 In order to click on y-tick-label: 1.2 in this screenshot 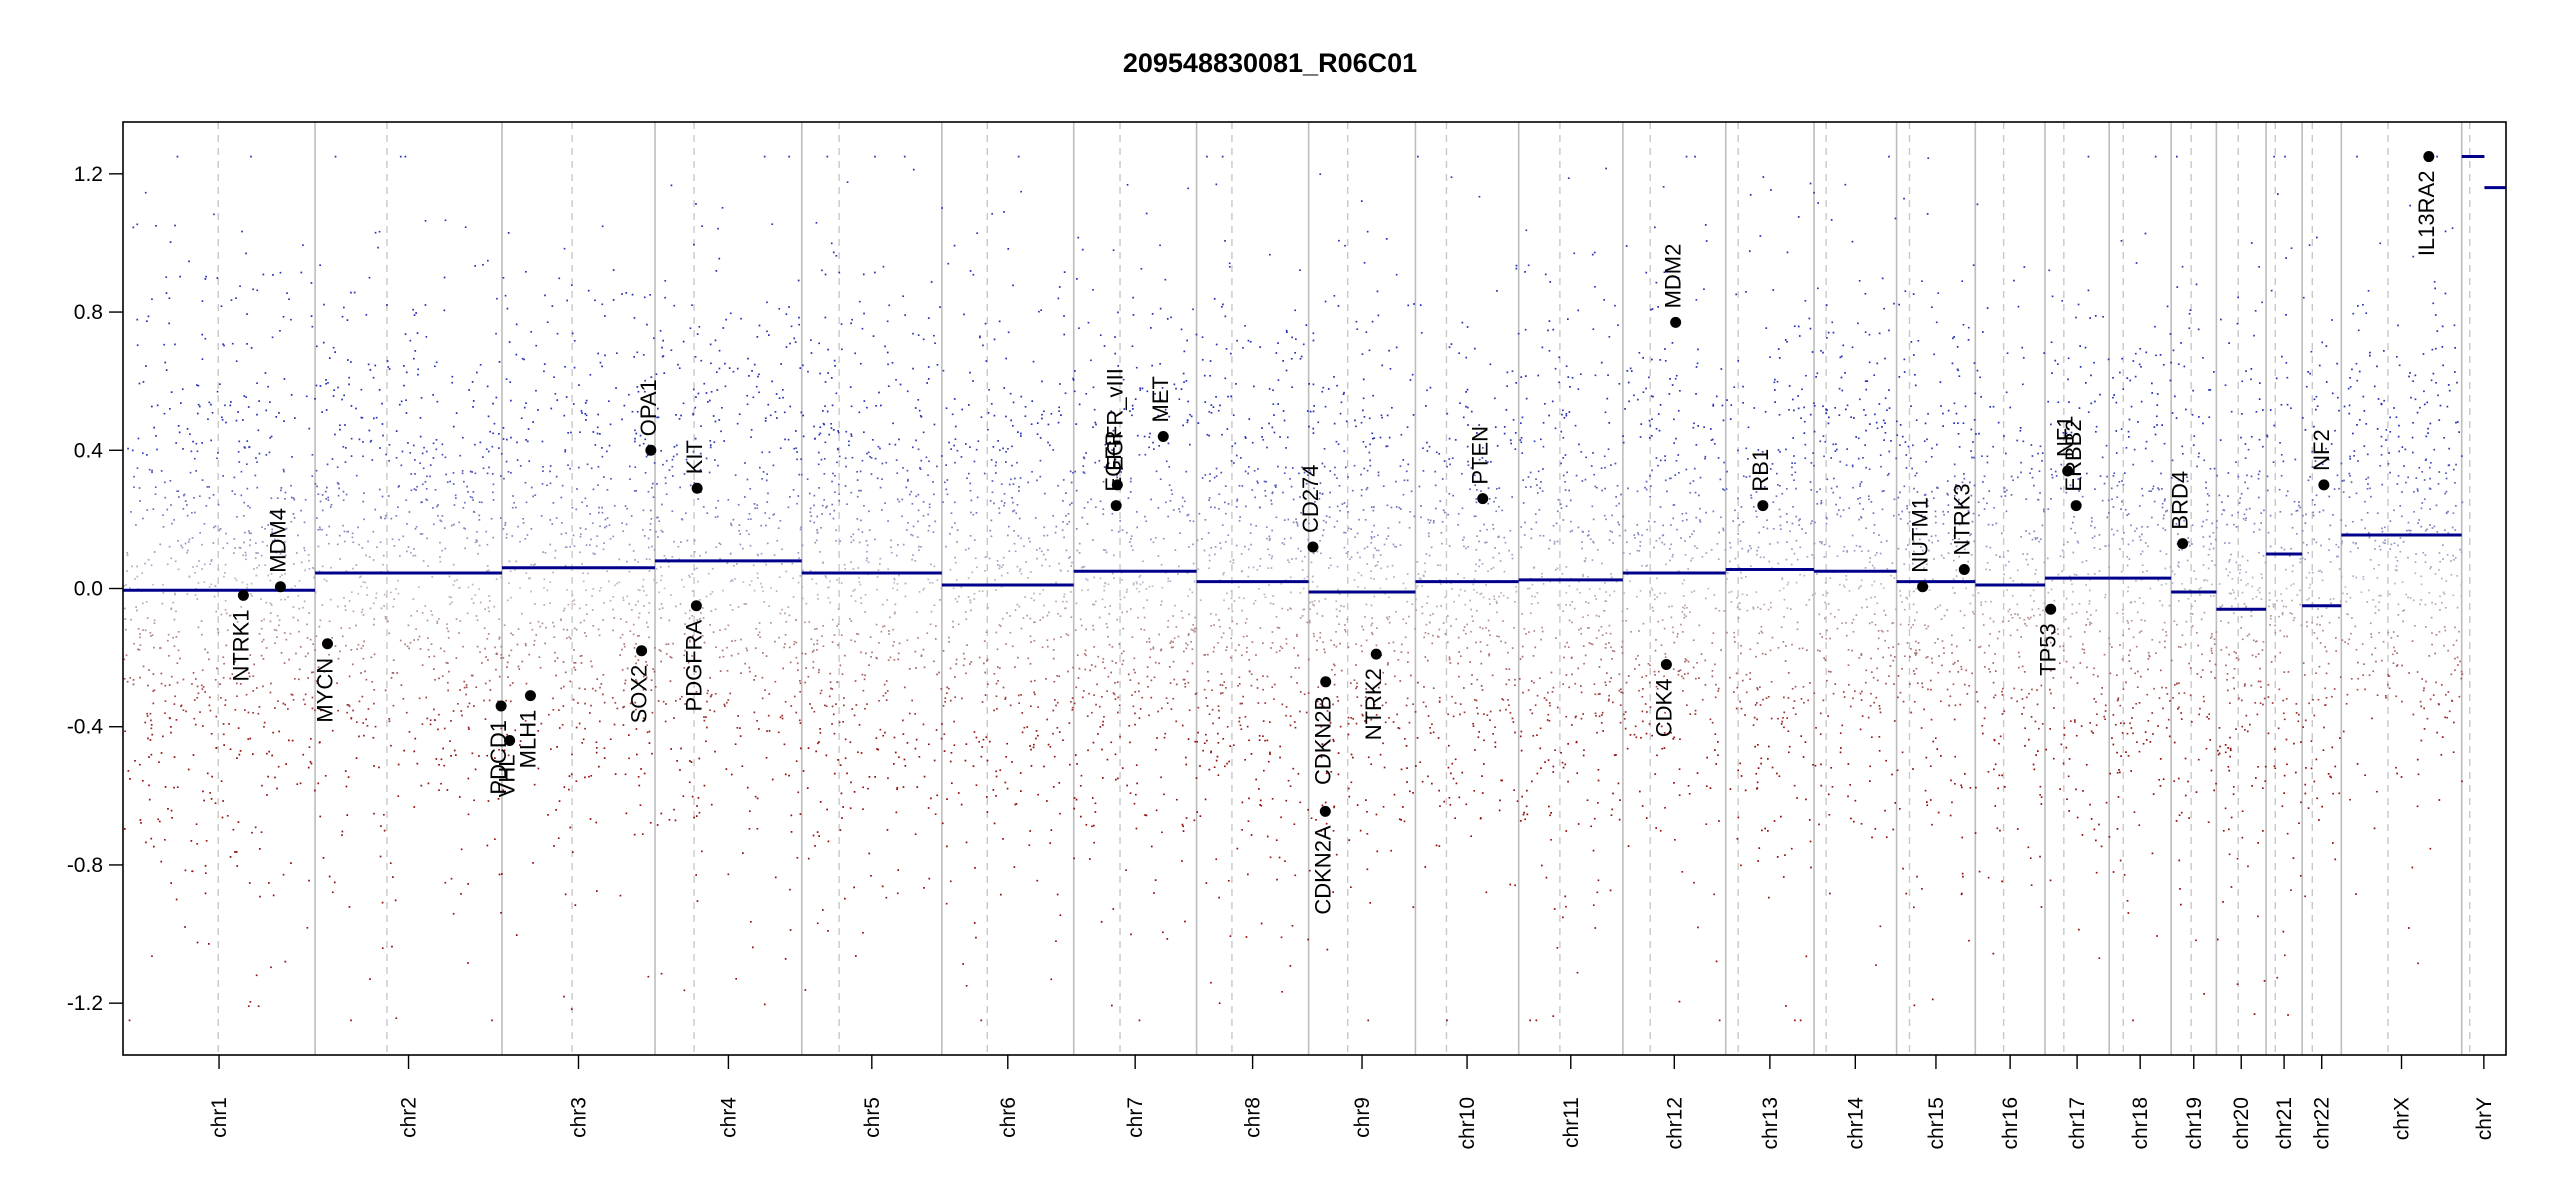, I will do `click(88, 174)`.